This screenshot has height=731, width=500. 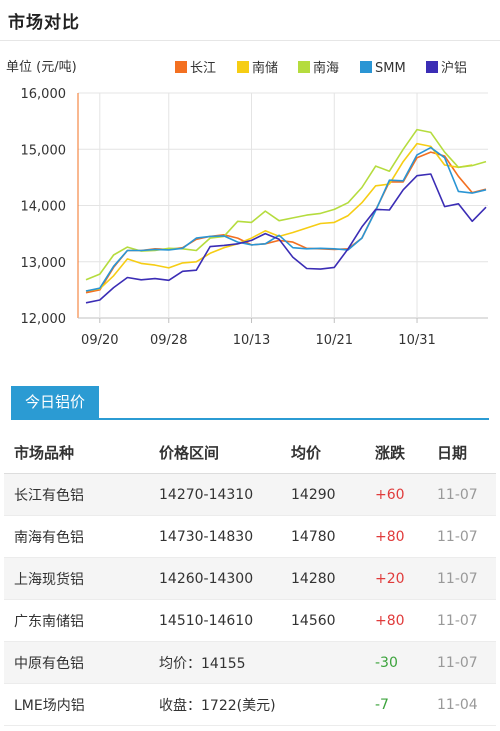 What do you see at coordinates (406, 662) in the screenshot?
I see `change-cell: -30` at bounding box center [406, 662].